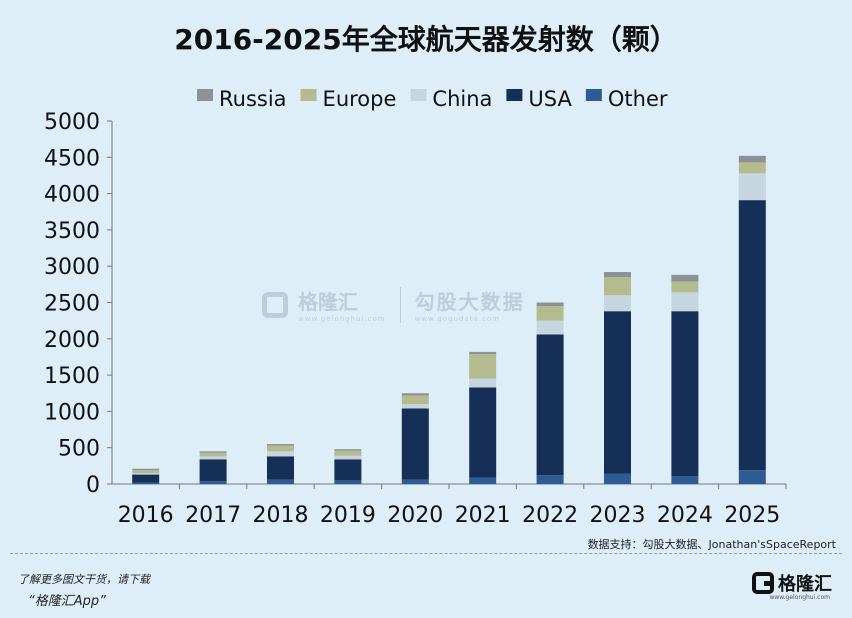 The height and width of the screenshot is (618, 852). What do you see at coordinates (72, 304) in the screenshot?
I see `y-tick-label: 2500` at bounding box center [72, 304].